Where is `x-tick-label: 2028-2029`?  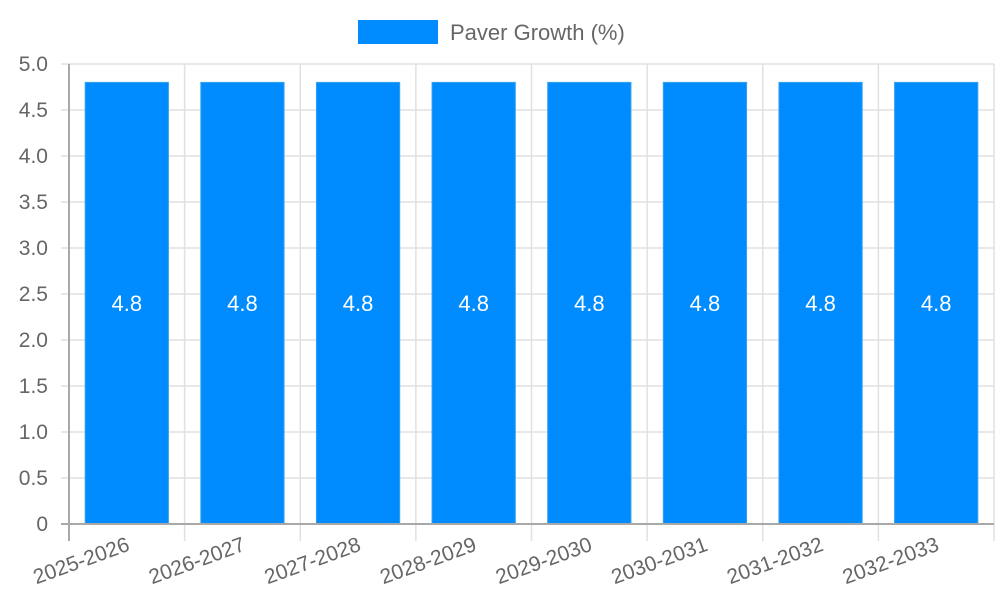 x-tick-label: 2028-2029 is located at coordinates (428, 561).